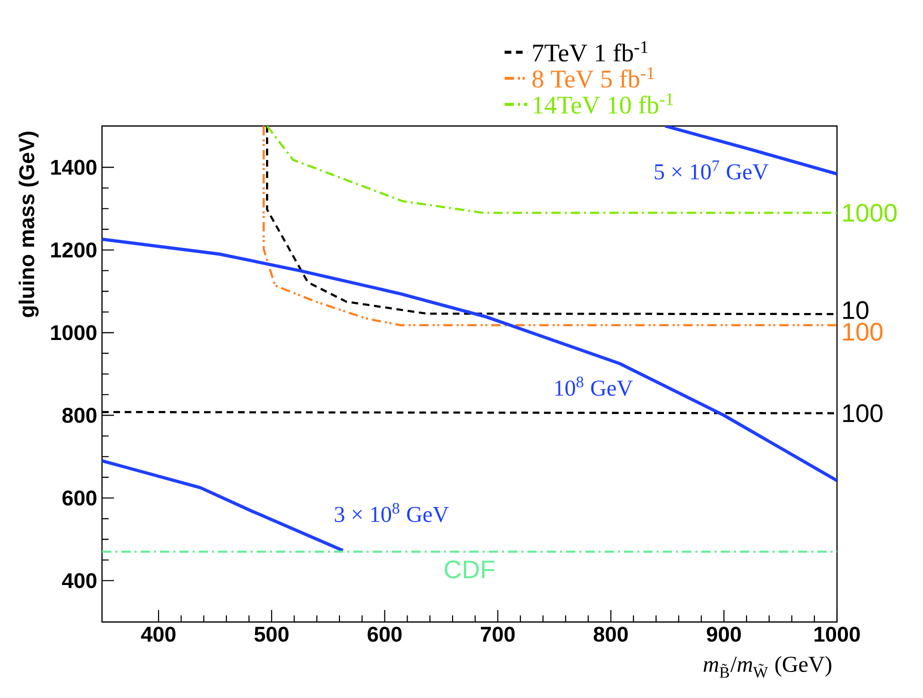 This screenshot has height=698, width=923. Describe the element at coordinates (837, 634) in the screenshot. I see `x-tick-label: 1000` at that location.